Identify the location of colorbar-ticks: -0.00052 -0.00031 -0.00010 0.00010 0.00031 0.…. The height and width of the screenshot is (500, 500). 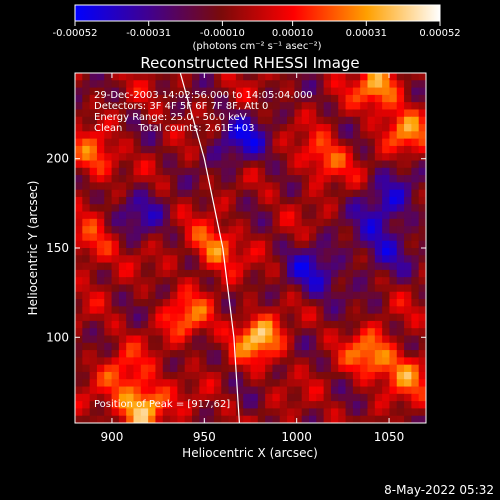
(257, 30).